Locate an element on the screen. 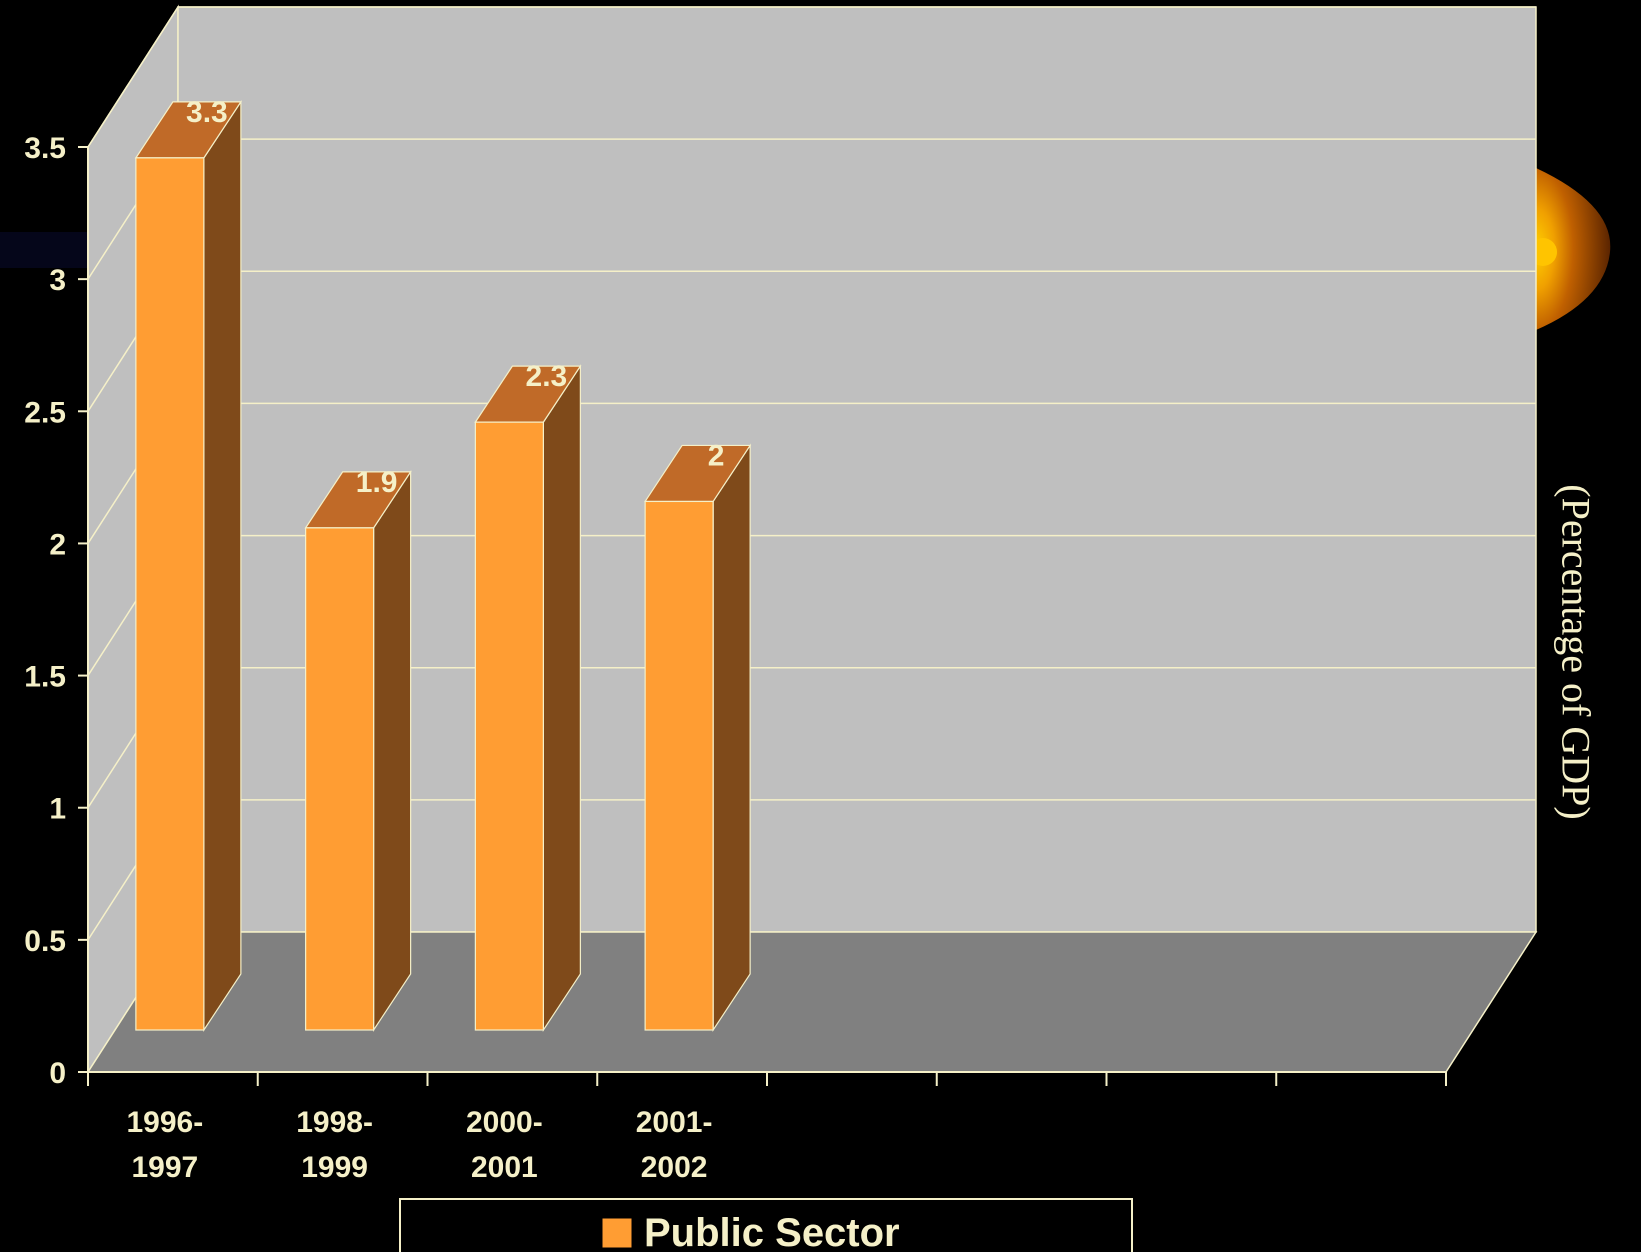 This screenshot has width=1641, height=1252. legend: Public Sector is located at coordinates (766, 1225).